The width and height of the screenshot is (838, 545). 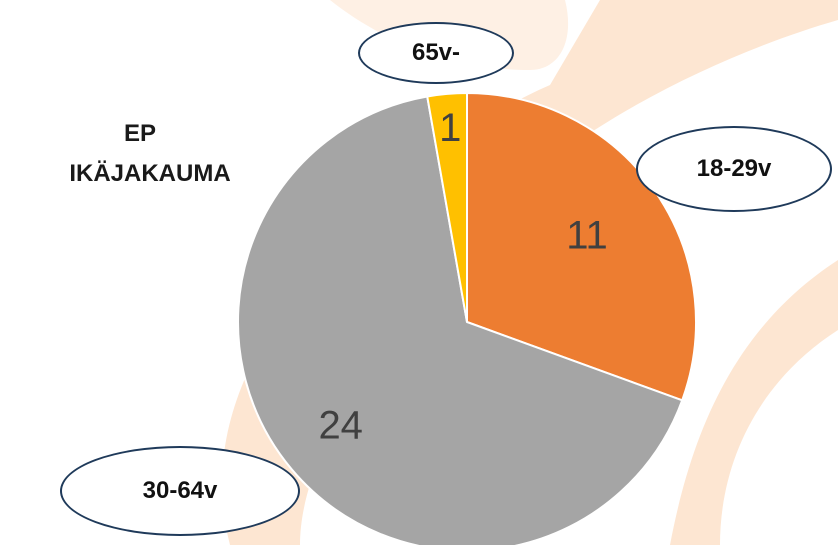 What do you see at coordinates (450, 128) in the screenshot?
I see `data-label-65v: 1` at bounding box center [450, 128].